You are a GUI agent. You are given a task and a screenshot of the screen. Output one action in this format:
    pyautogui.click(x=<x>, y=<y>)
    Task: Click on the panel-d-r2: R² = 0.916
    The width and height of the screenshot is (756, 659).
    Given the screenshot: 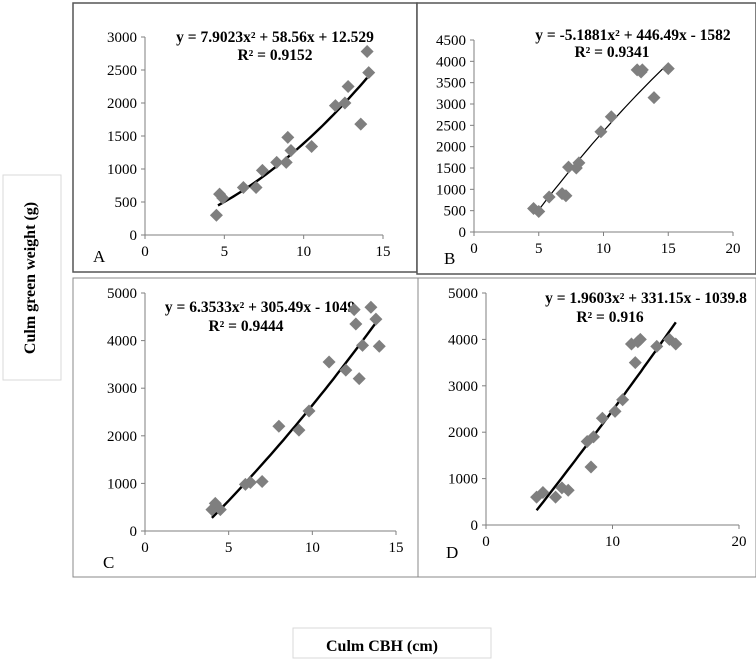 What is the action you would take?
    pyautogui.click(x=610, y=317)
    